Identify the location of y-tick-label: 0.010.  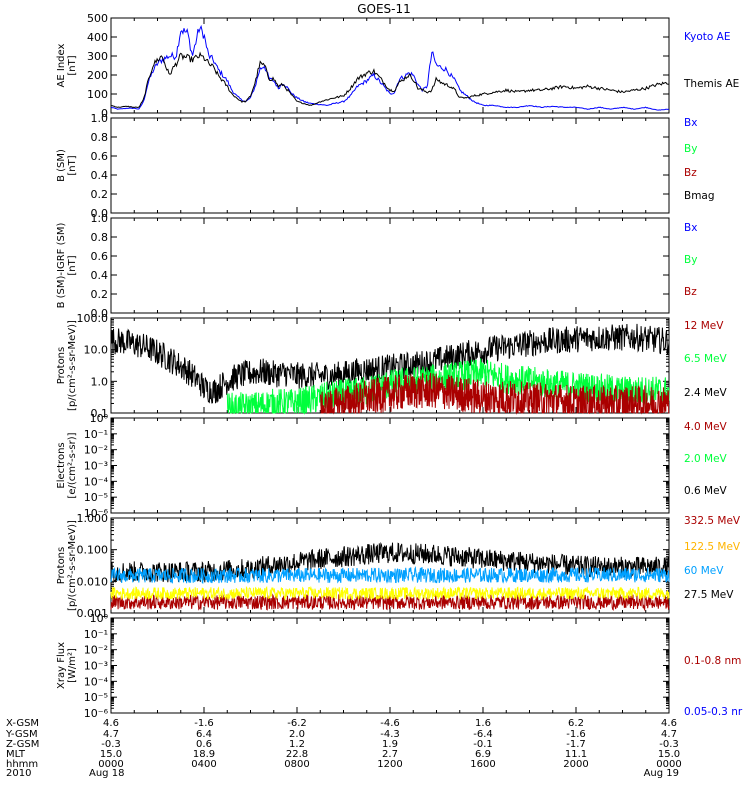
(93, 581).